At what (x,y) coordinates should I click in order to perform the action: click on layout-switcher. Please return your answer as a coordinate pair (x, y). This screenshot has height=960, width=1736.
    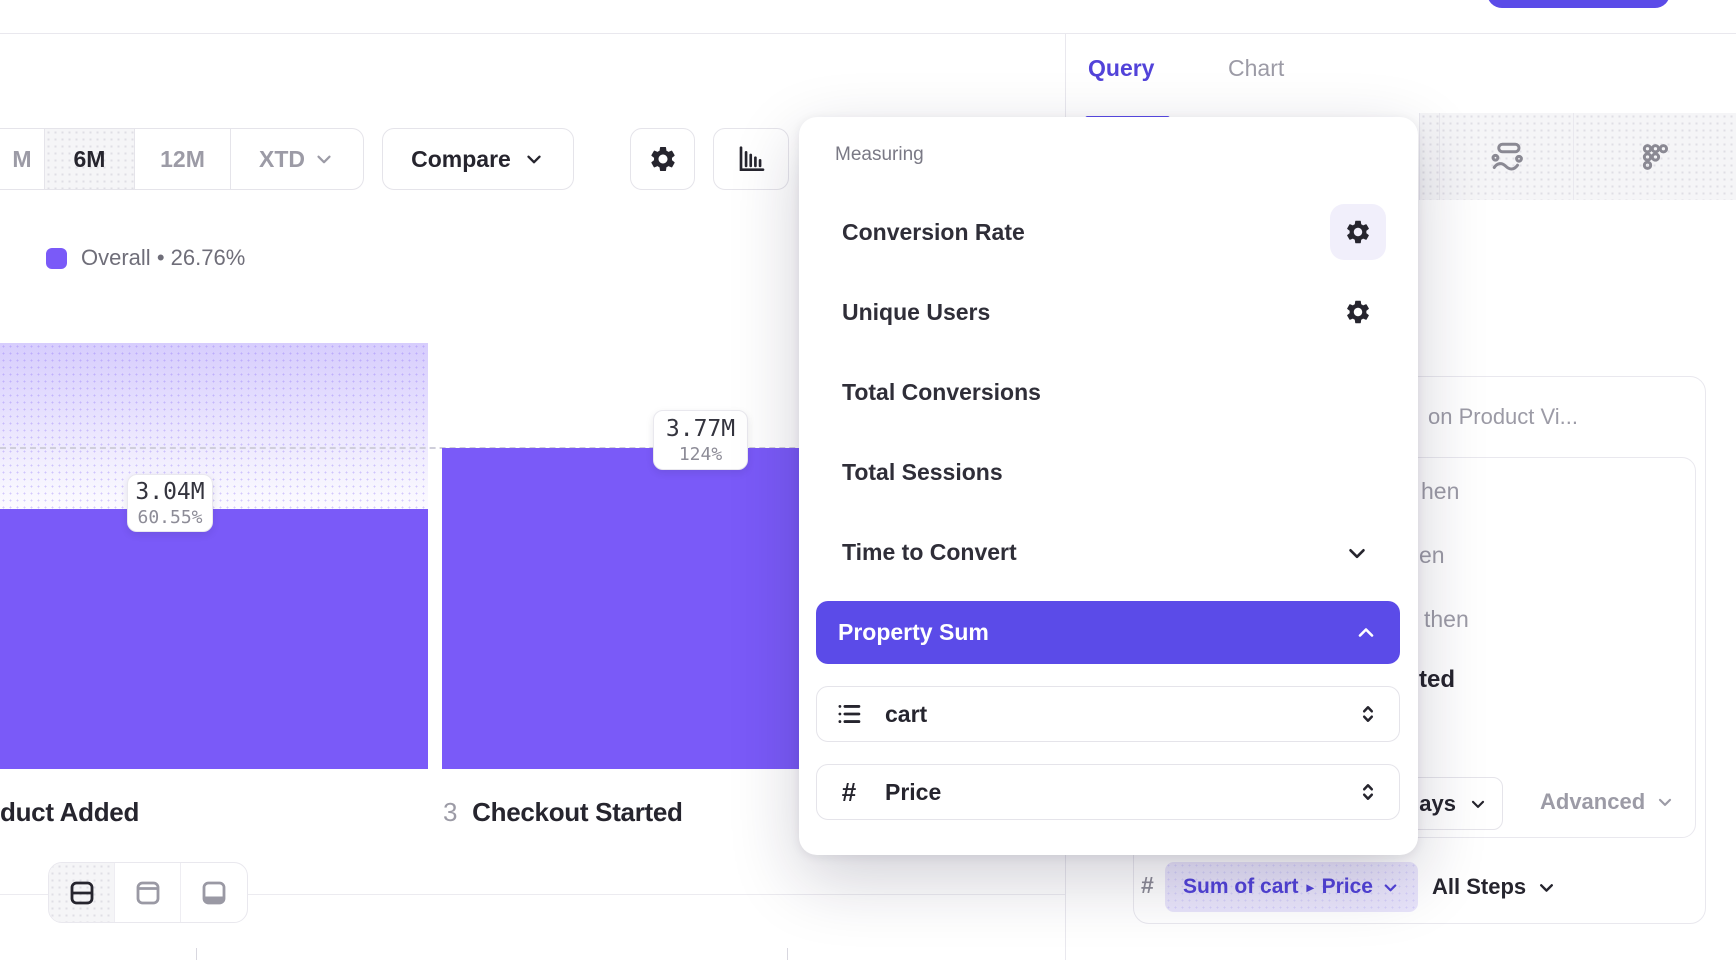
    Looking at the image, I should click on (148, 892).